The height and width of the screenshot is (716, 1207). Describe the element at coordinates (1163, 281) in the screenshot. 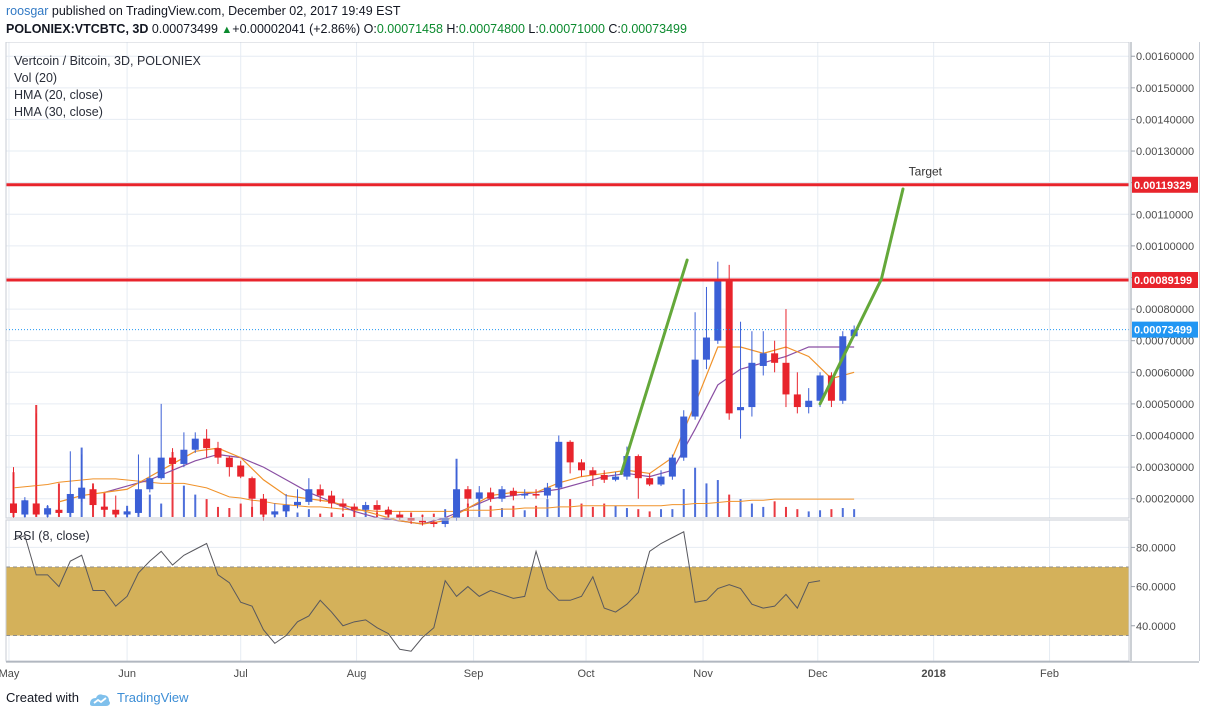

I see `level-price-tag: 0.00089199` at that location.